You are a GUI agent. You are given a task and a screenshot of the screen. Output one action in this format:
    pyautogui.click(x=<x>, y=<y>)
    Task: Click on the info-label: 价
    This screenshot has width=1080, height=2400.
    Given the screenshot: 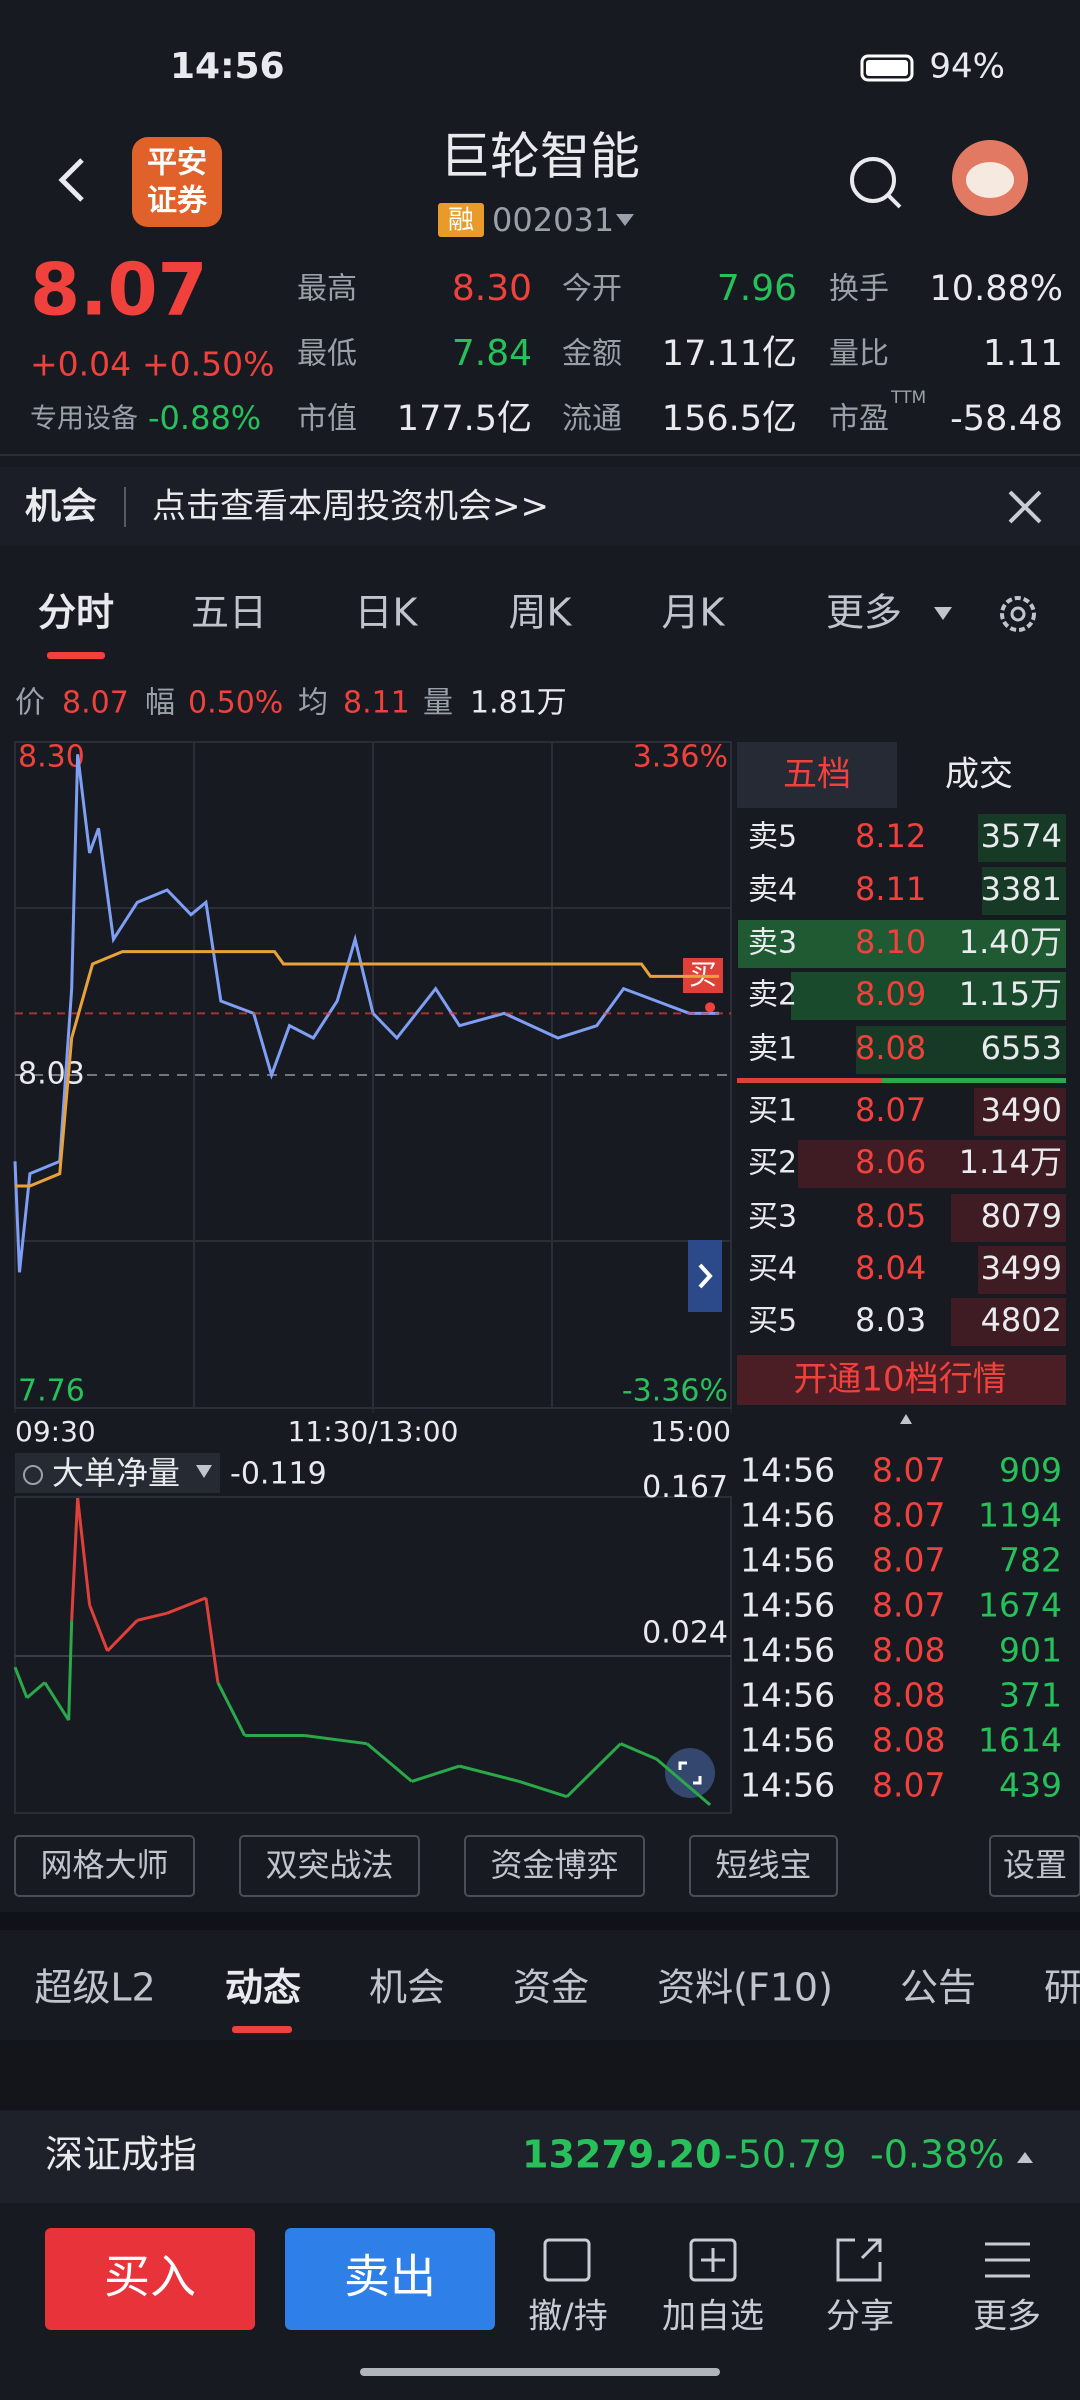 What is the action you would take?
    pyautogui.click(x=30, y=703)
    